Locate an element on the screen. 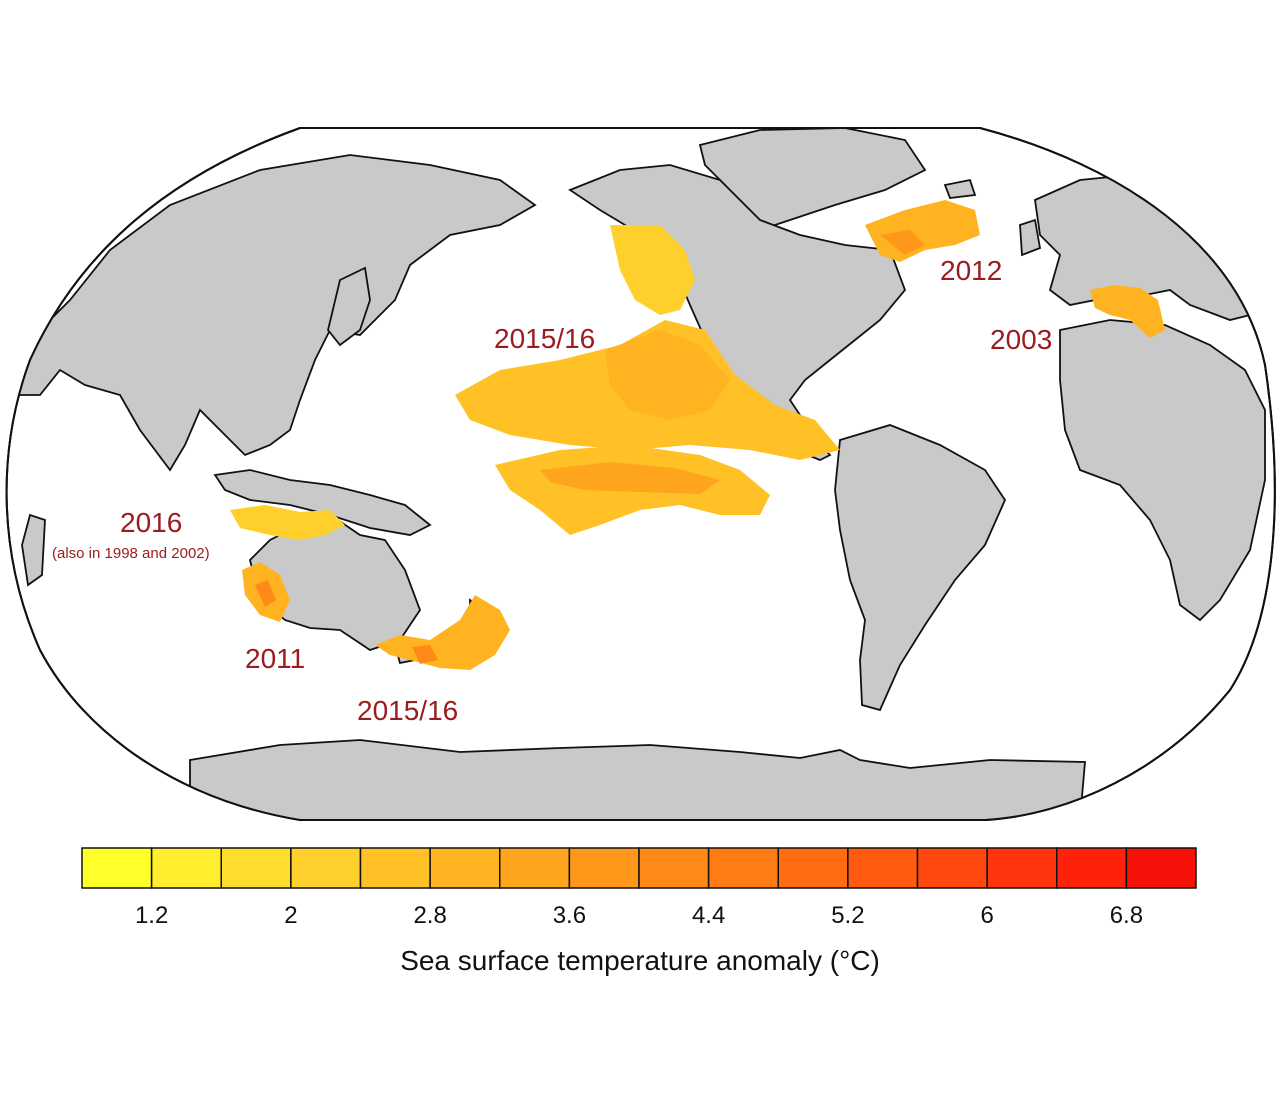 The image size is (1280, 1099). heatwave-tasman-sea is located at coordinates (442, 632).